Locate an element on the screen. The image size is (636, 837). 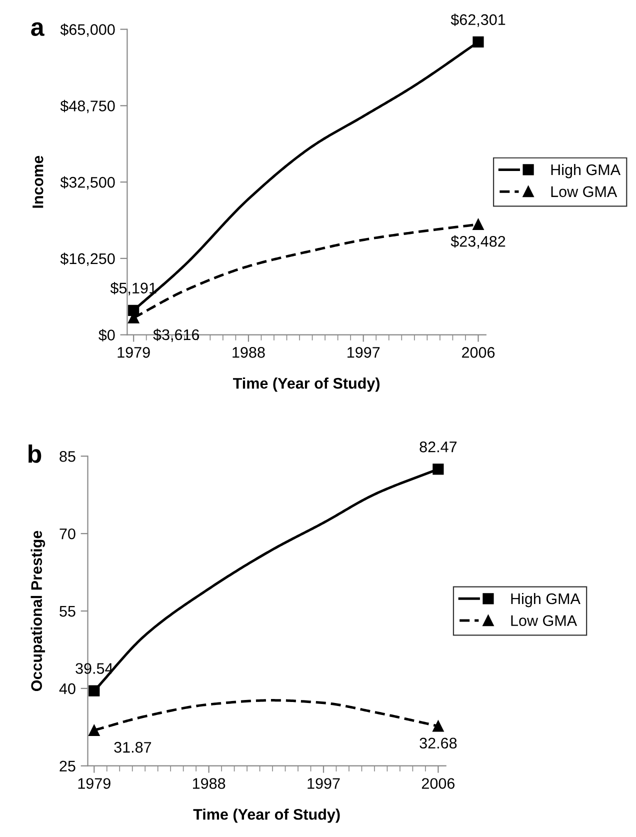
y-tick-label: 70 is located at coordinates (68, 534).